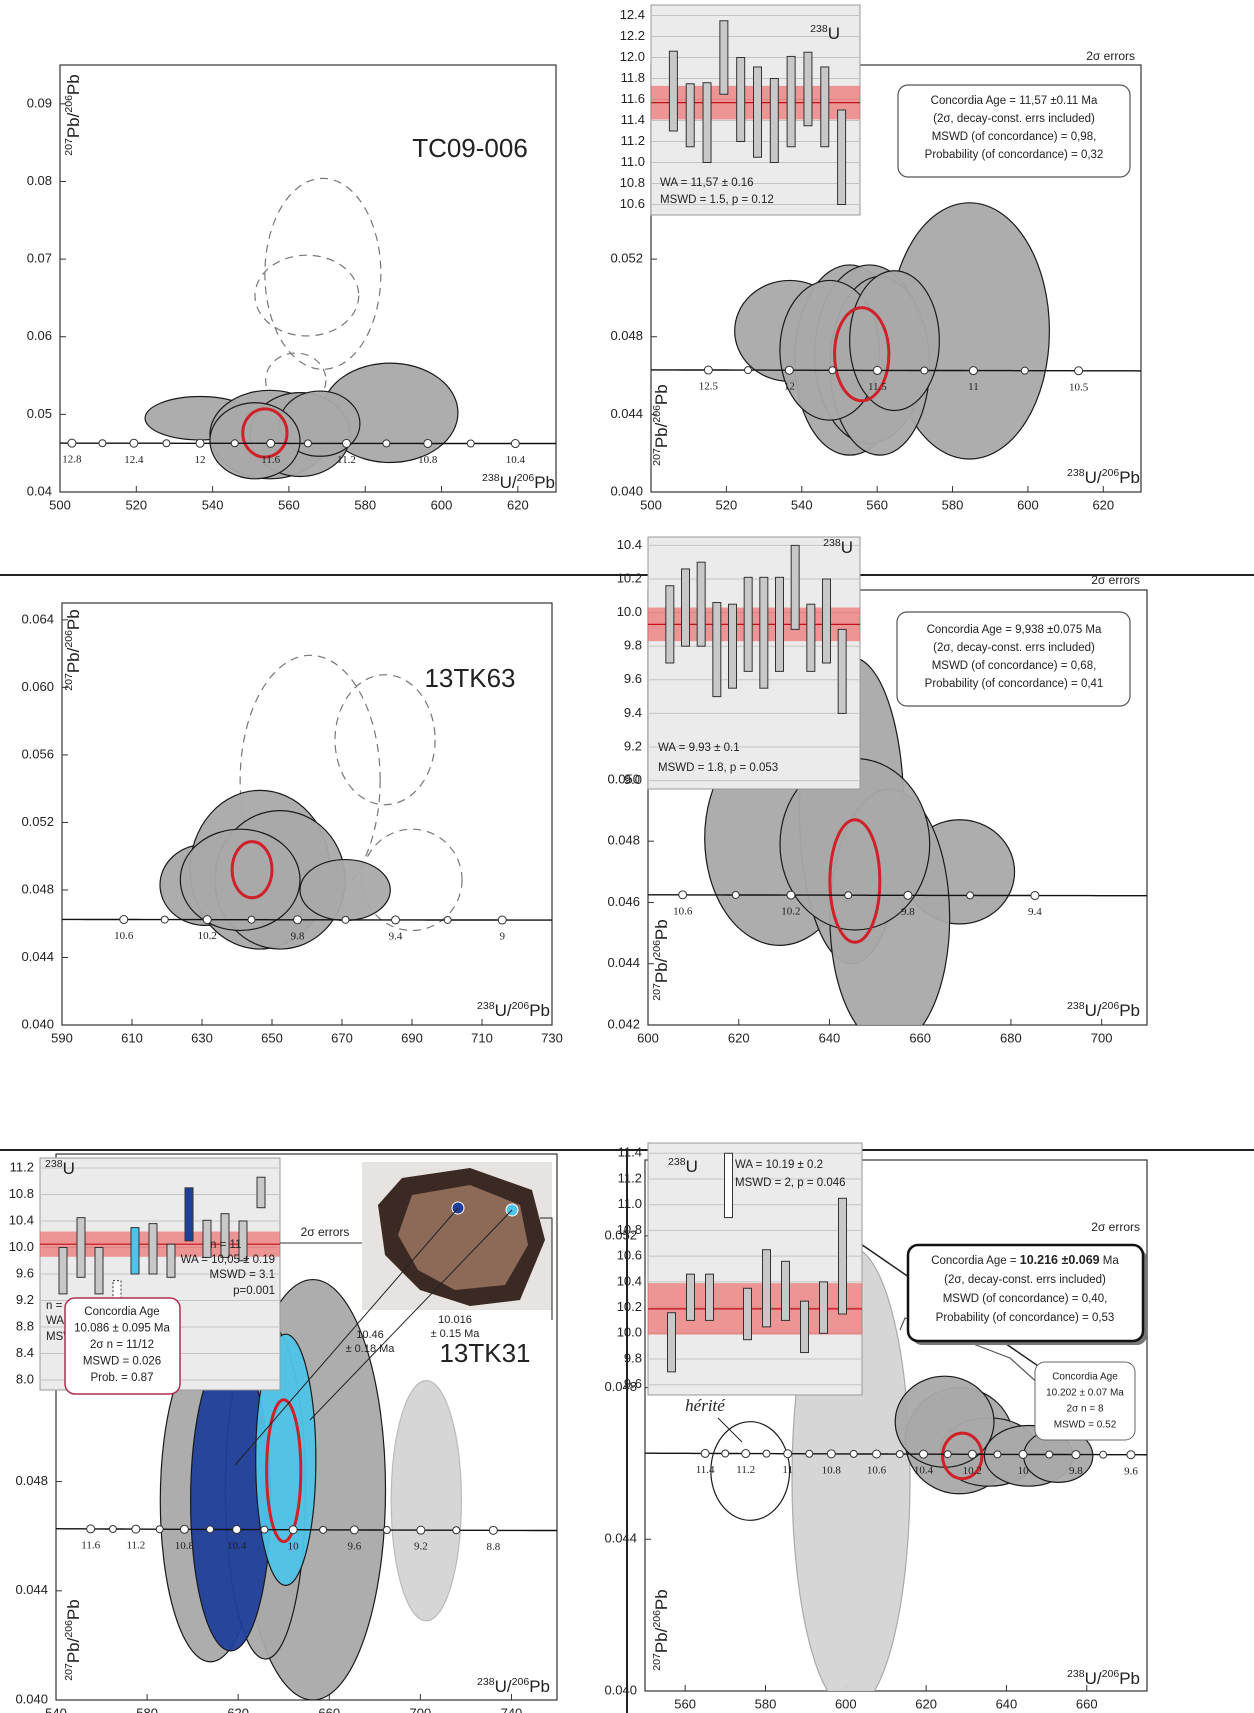 The image size is (1254, 1713). Describe the element at coordinates (526, 478) in the screenshot. I see `isotope-mass: 206` at that location.